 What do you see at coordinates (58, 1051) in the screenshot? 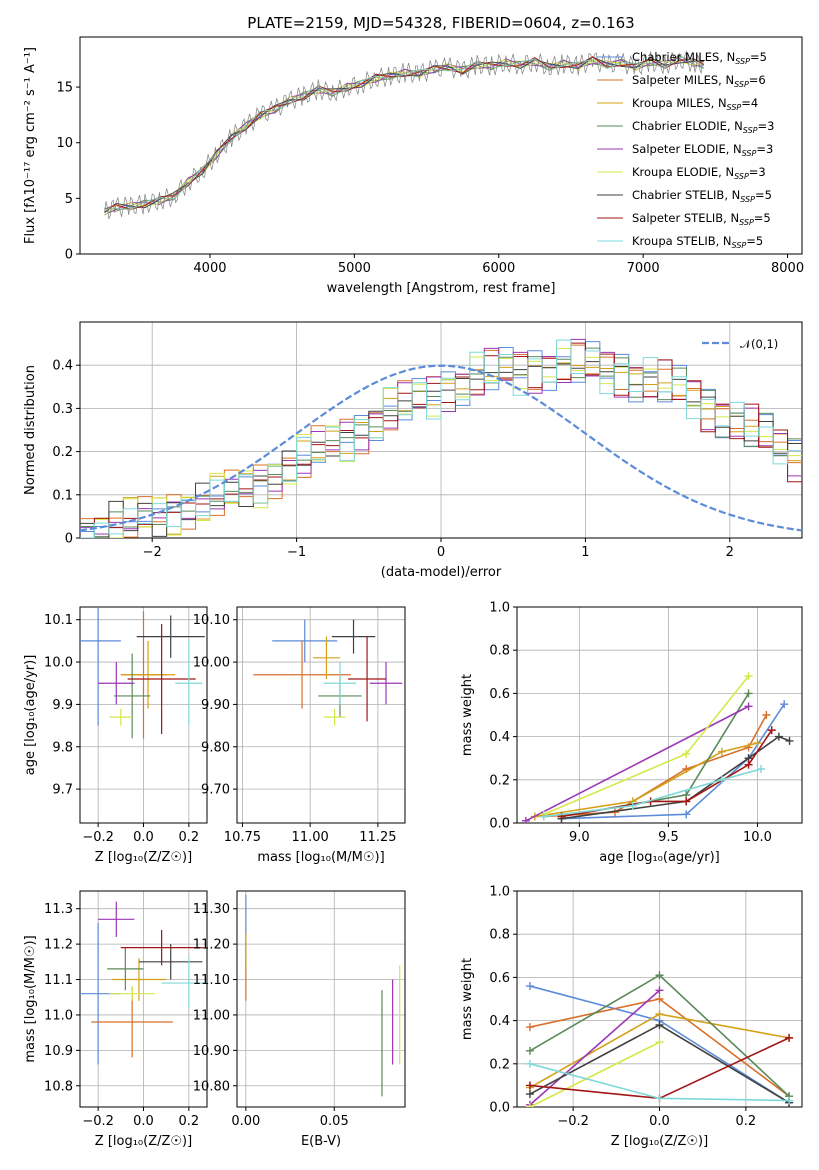
I see `y-tick-label: 10.9` at bounding box center [58, 1051].